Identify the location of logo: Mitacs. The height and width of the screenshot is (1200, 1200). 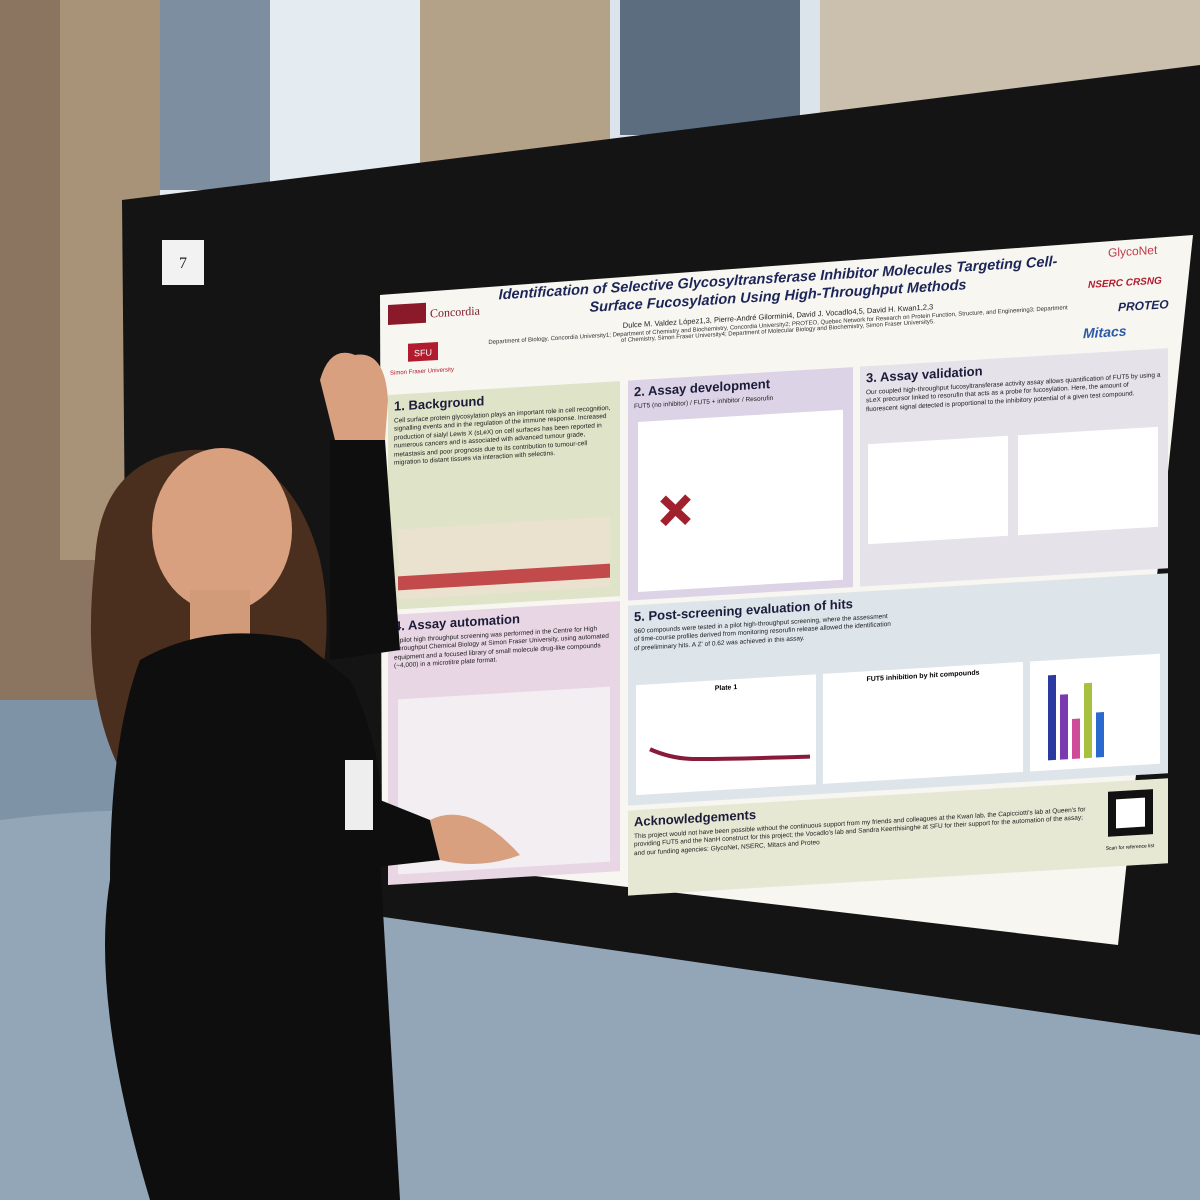
(1105, 332).